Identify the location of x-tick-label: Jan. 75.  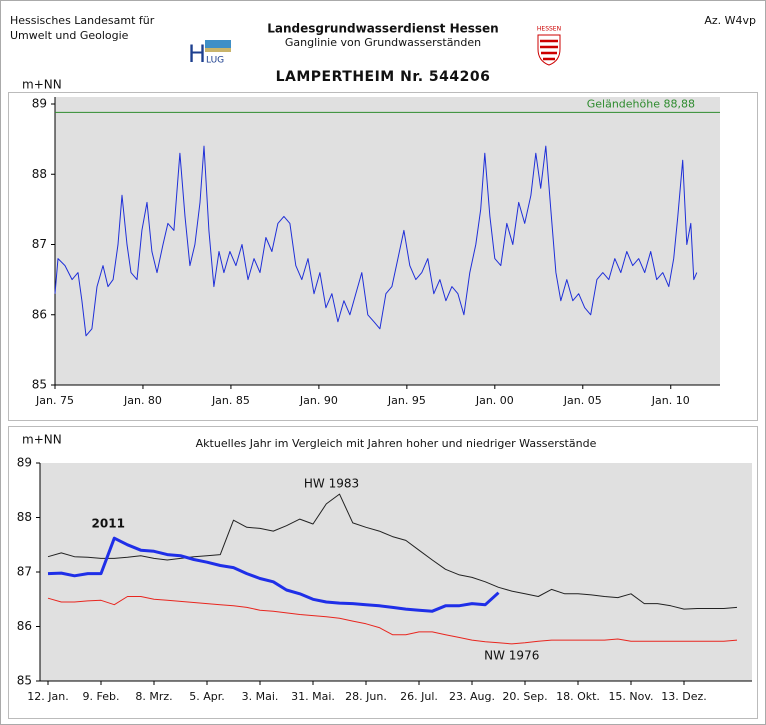
(54, 400).